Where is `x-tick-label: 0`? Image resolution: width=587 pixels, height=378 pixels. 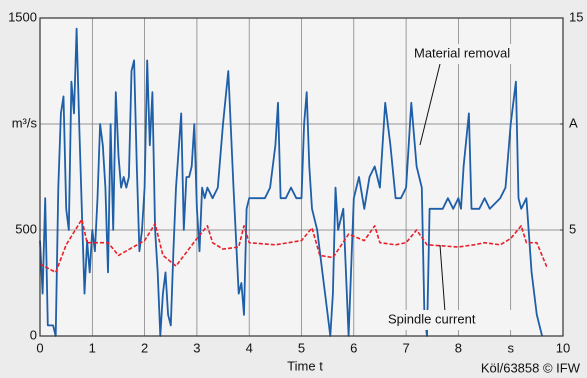 x-tick-label: 0 is located at coordinates (39, 347).